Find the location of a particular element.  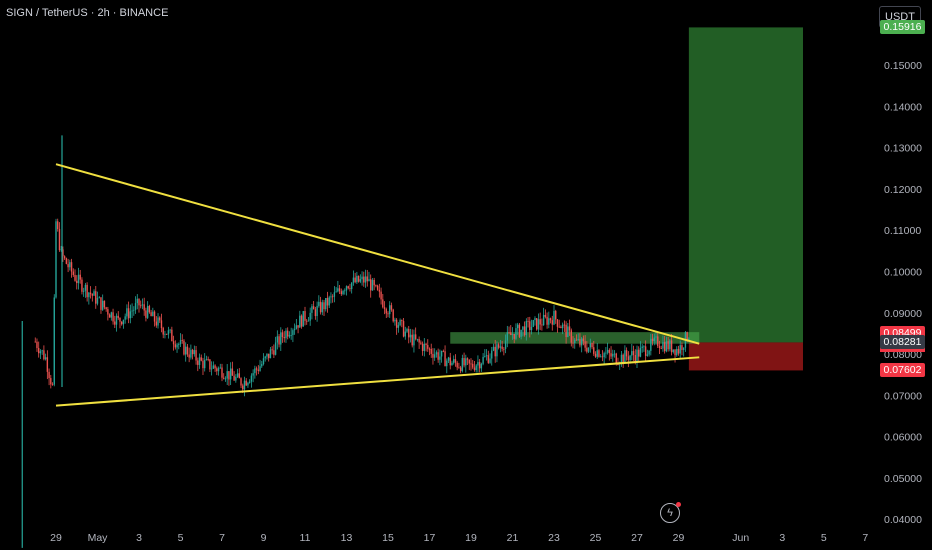

time-tick-label: 11 is located at coordinates (305, 538).